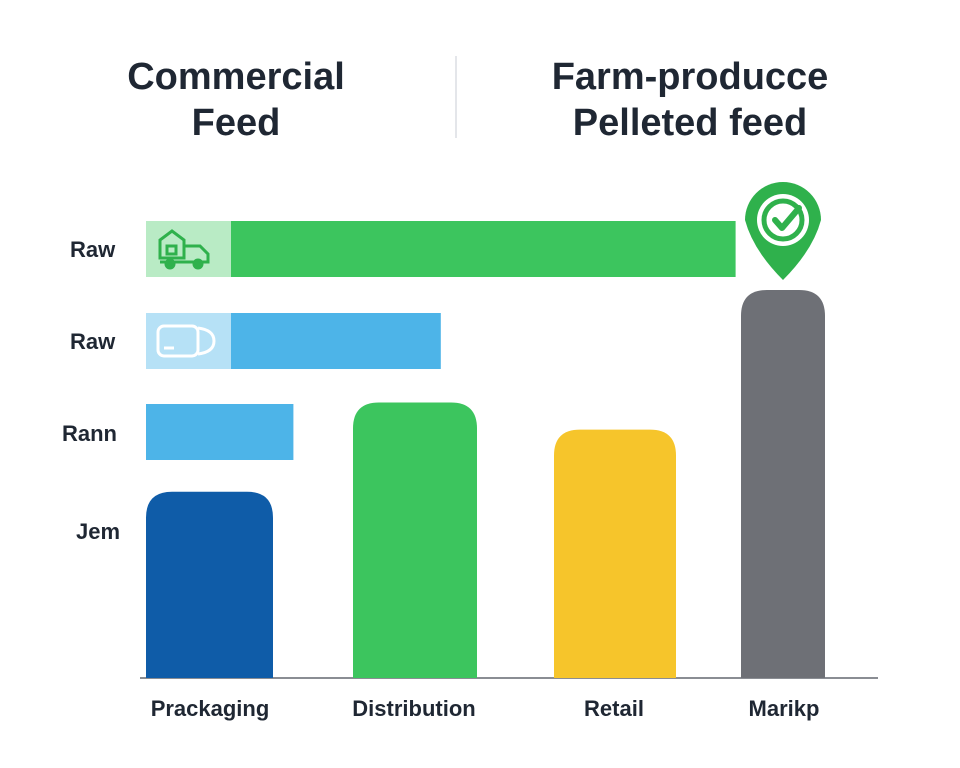 The width and height of the screenshot is (960, 768). Describe the element at coordinates (93, 341) in the screenshot. I see `row-label-2: Raw` at that location.